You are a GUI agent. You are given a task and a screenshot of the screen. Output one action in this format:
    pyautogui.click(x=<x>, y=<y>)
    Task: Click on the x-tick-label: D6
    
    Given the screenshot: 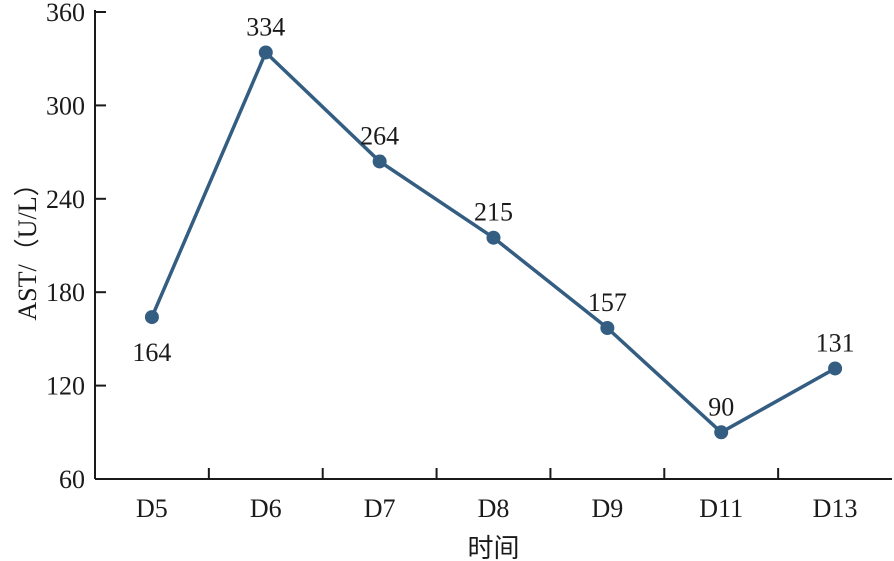 What is the action you would take?
    pyautogui.click(x=266, y=508)
    